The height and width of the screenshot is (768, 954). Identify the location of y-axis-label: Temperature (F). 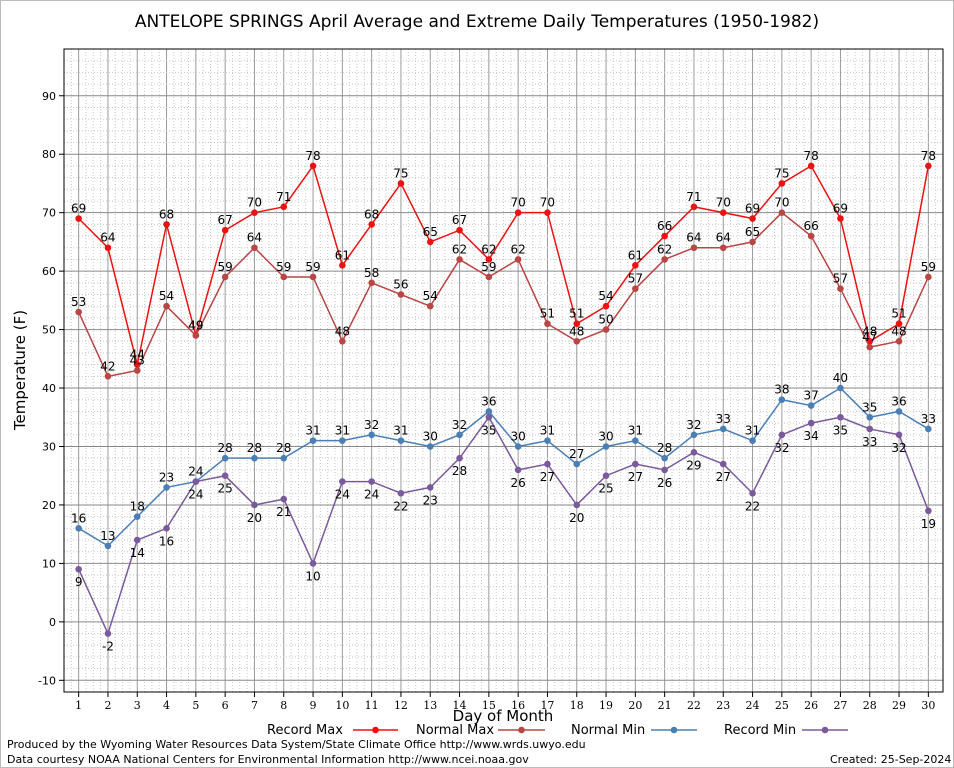
(20, 370).